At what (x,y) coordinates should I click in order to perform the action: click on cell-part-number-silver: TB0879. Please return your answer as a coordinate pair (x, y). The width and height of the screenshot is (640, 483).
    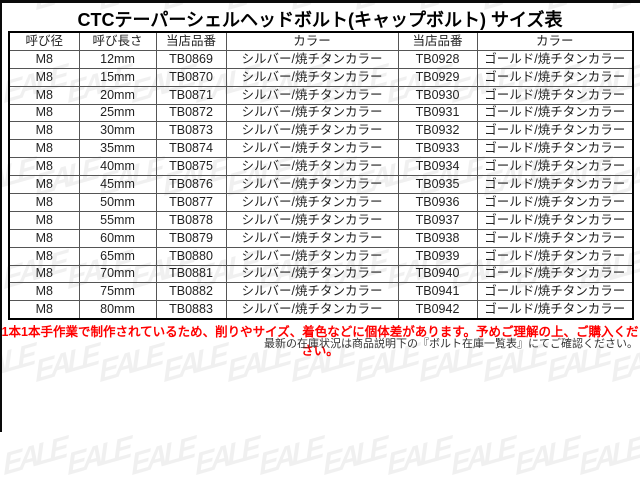
    Looking at the image, I should click on (191, 238).